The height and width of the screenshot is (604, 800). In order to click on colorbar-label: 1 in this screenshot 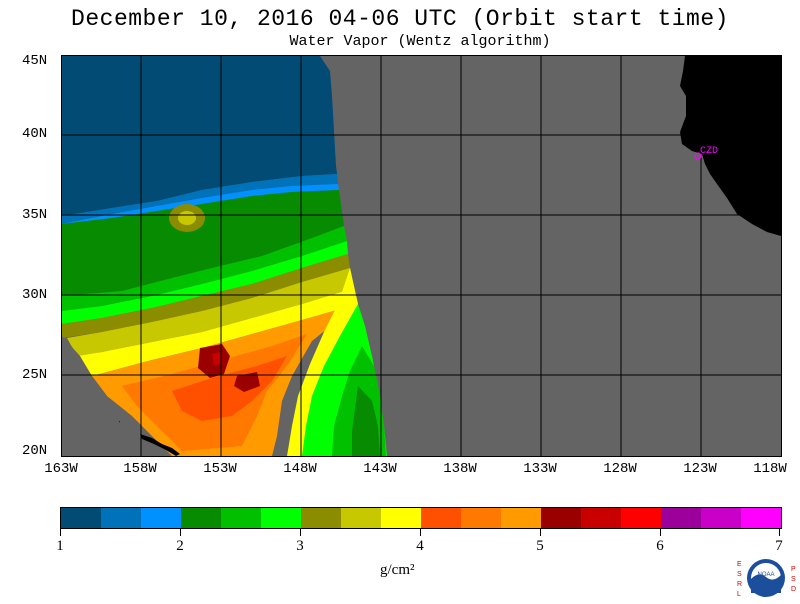, I will do `click(60, 546)`.